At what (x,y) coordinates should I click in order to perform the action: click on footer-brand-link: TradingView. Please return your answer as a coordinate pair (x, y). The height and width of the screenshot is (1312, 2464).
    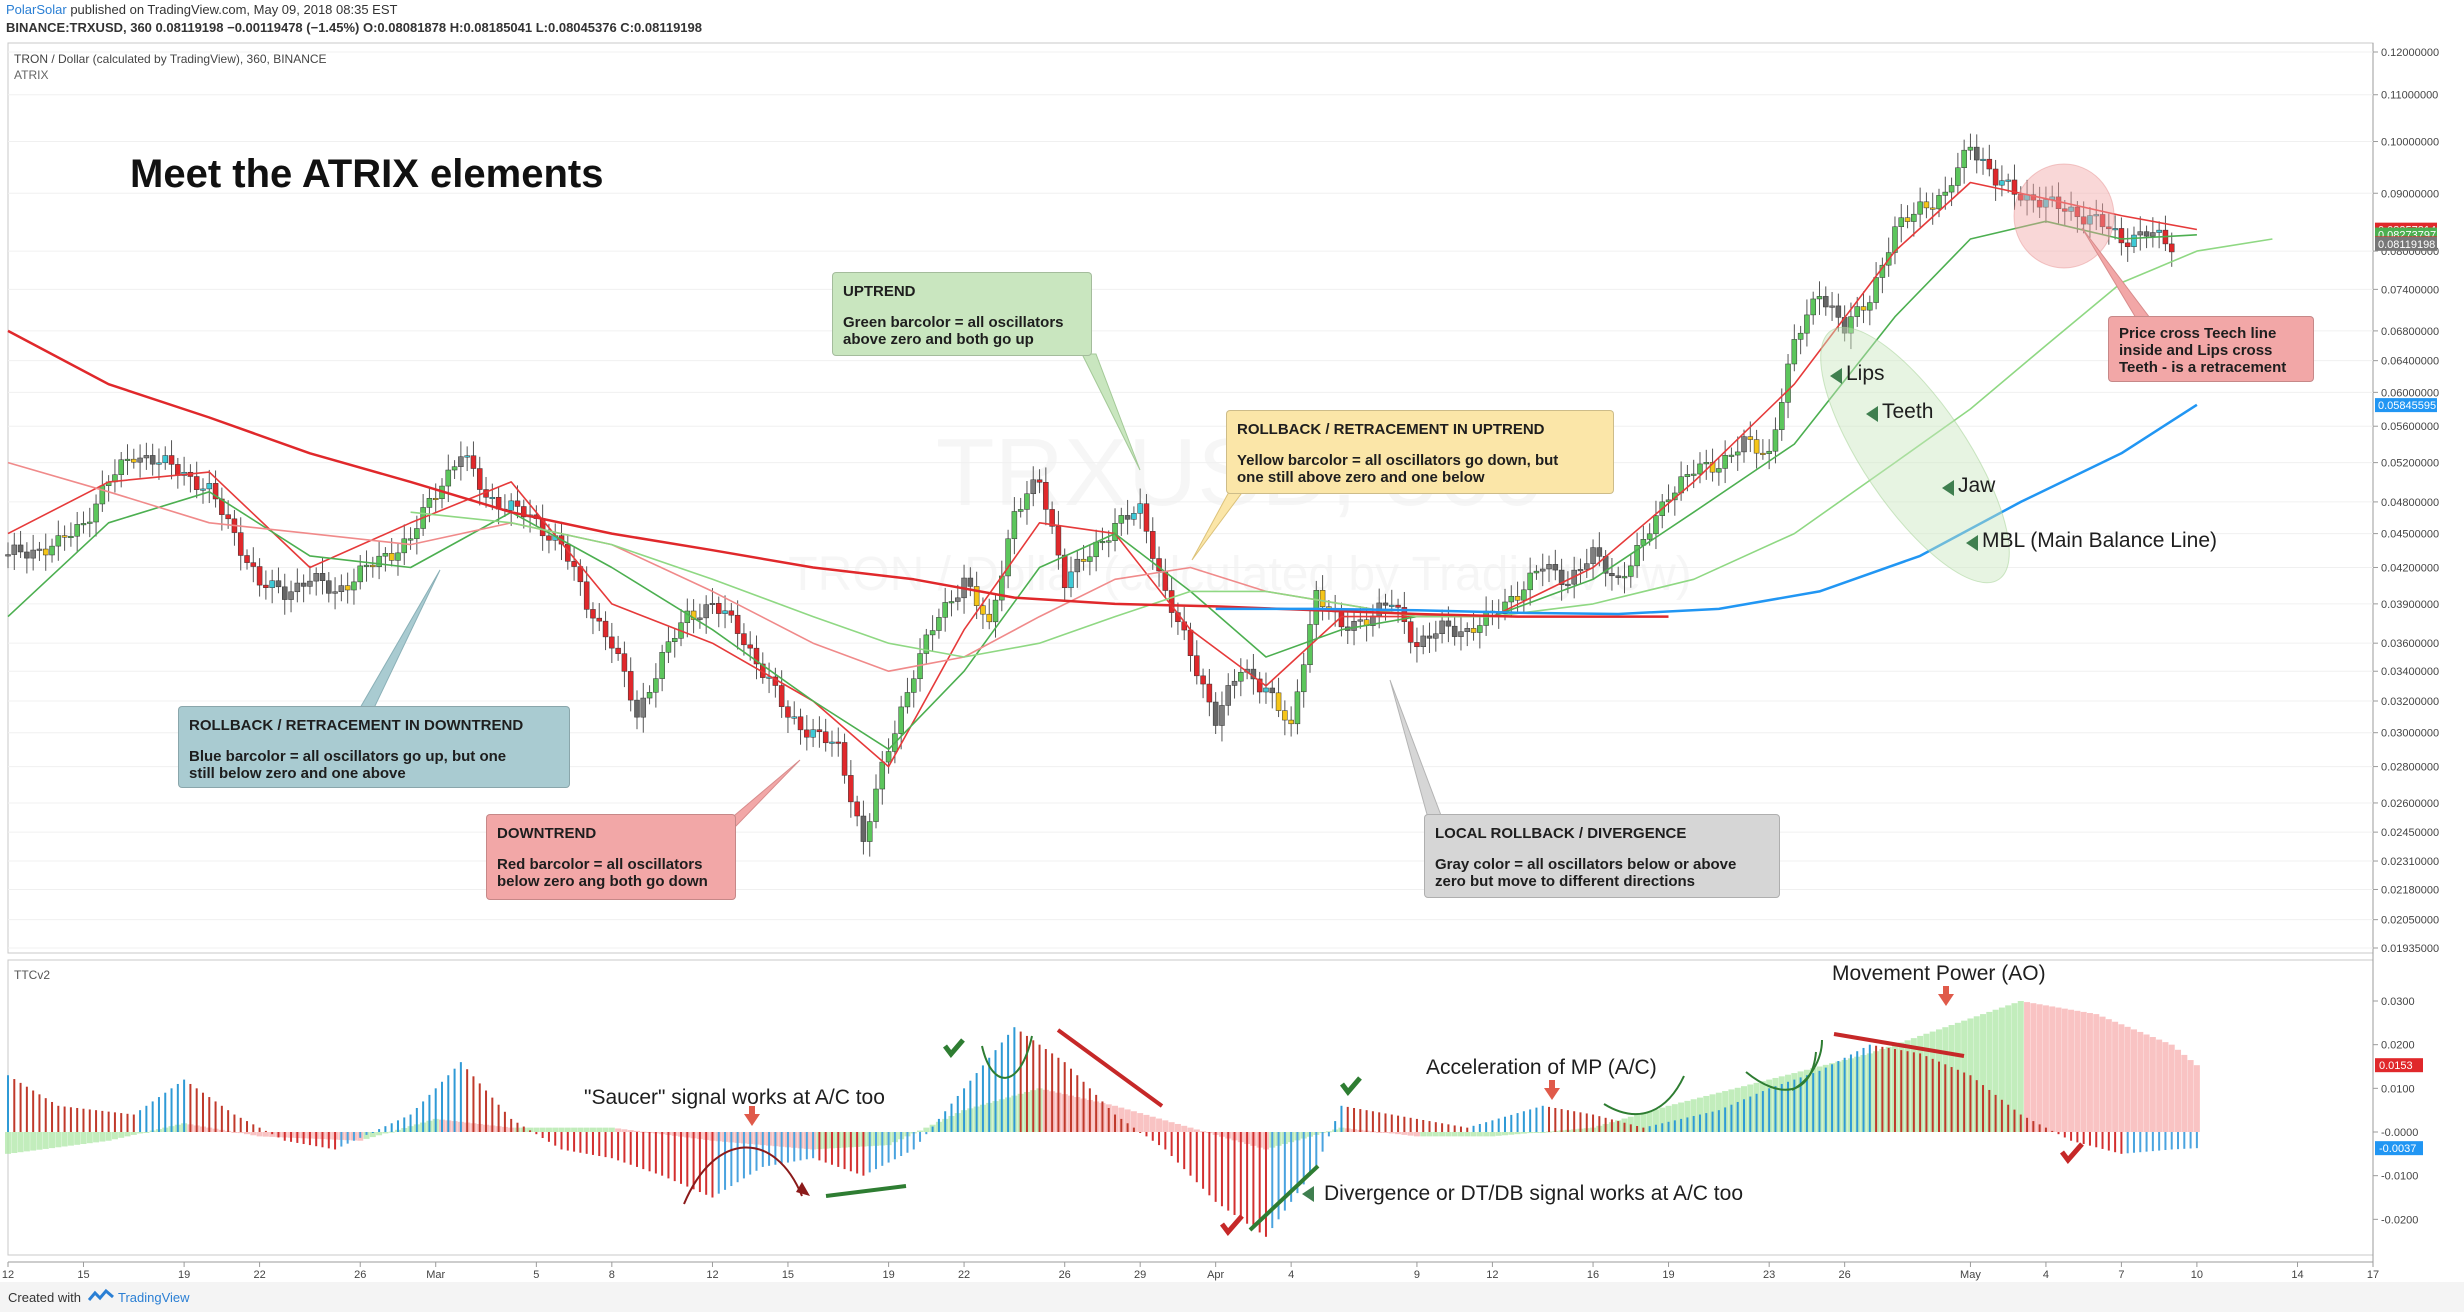
    Looking at the image, I should click on (154, 1297).